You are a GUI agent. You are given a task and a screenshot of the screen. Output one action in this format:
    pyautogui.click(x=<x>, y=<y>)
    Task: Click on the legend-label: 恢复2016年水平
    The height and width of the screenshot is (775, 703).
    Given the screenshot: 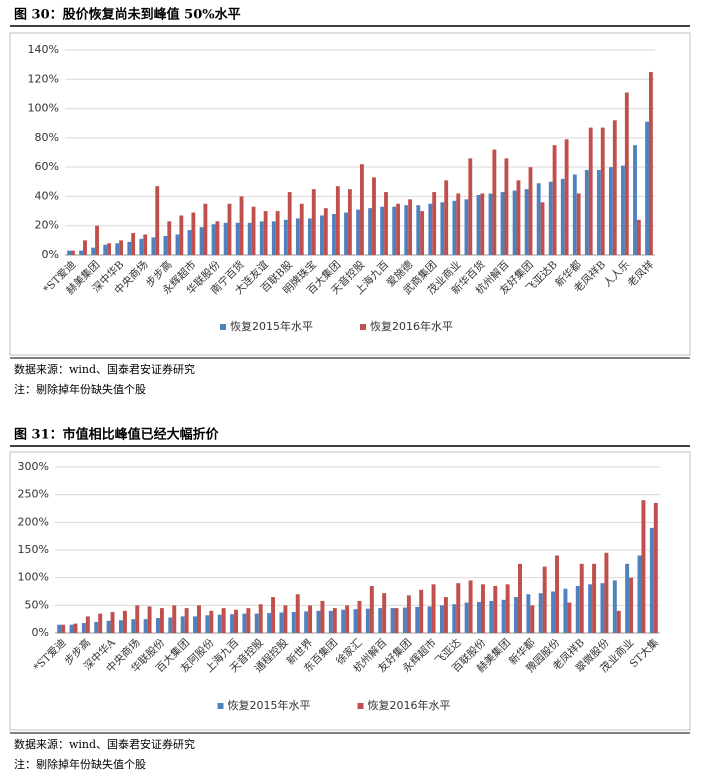 What is the action you would take?
    pyautogui.click(x=409, y=705)
    